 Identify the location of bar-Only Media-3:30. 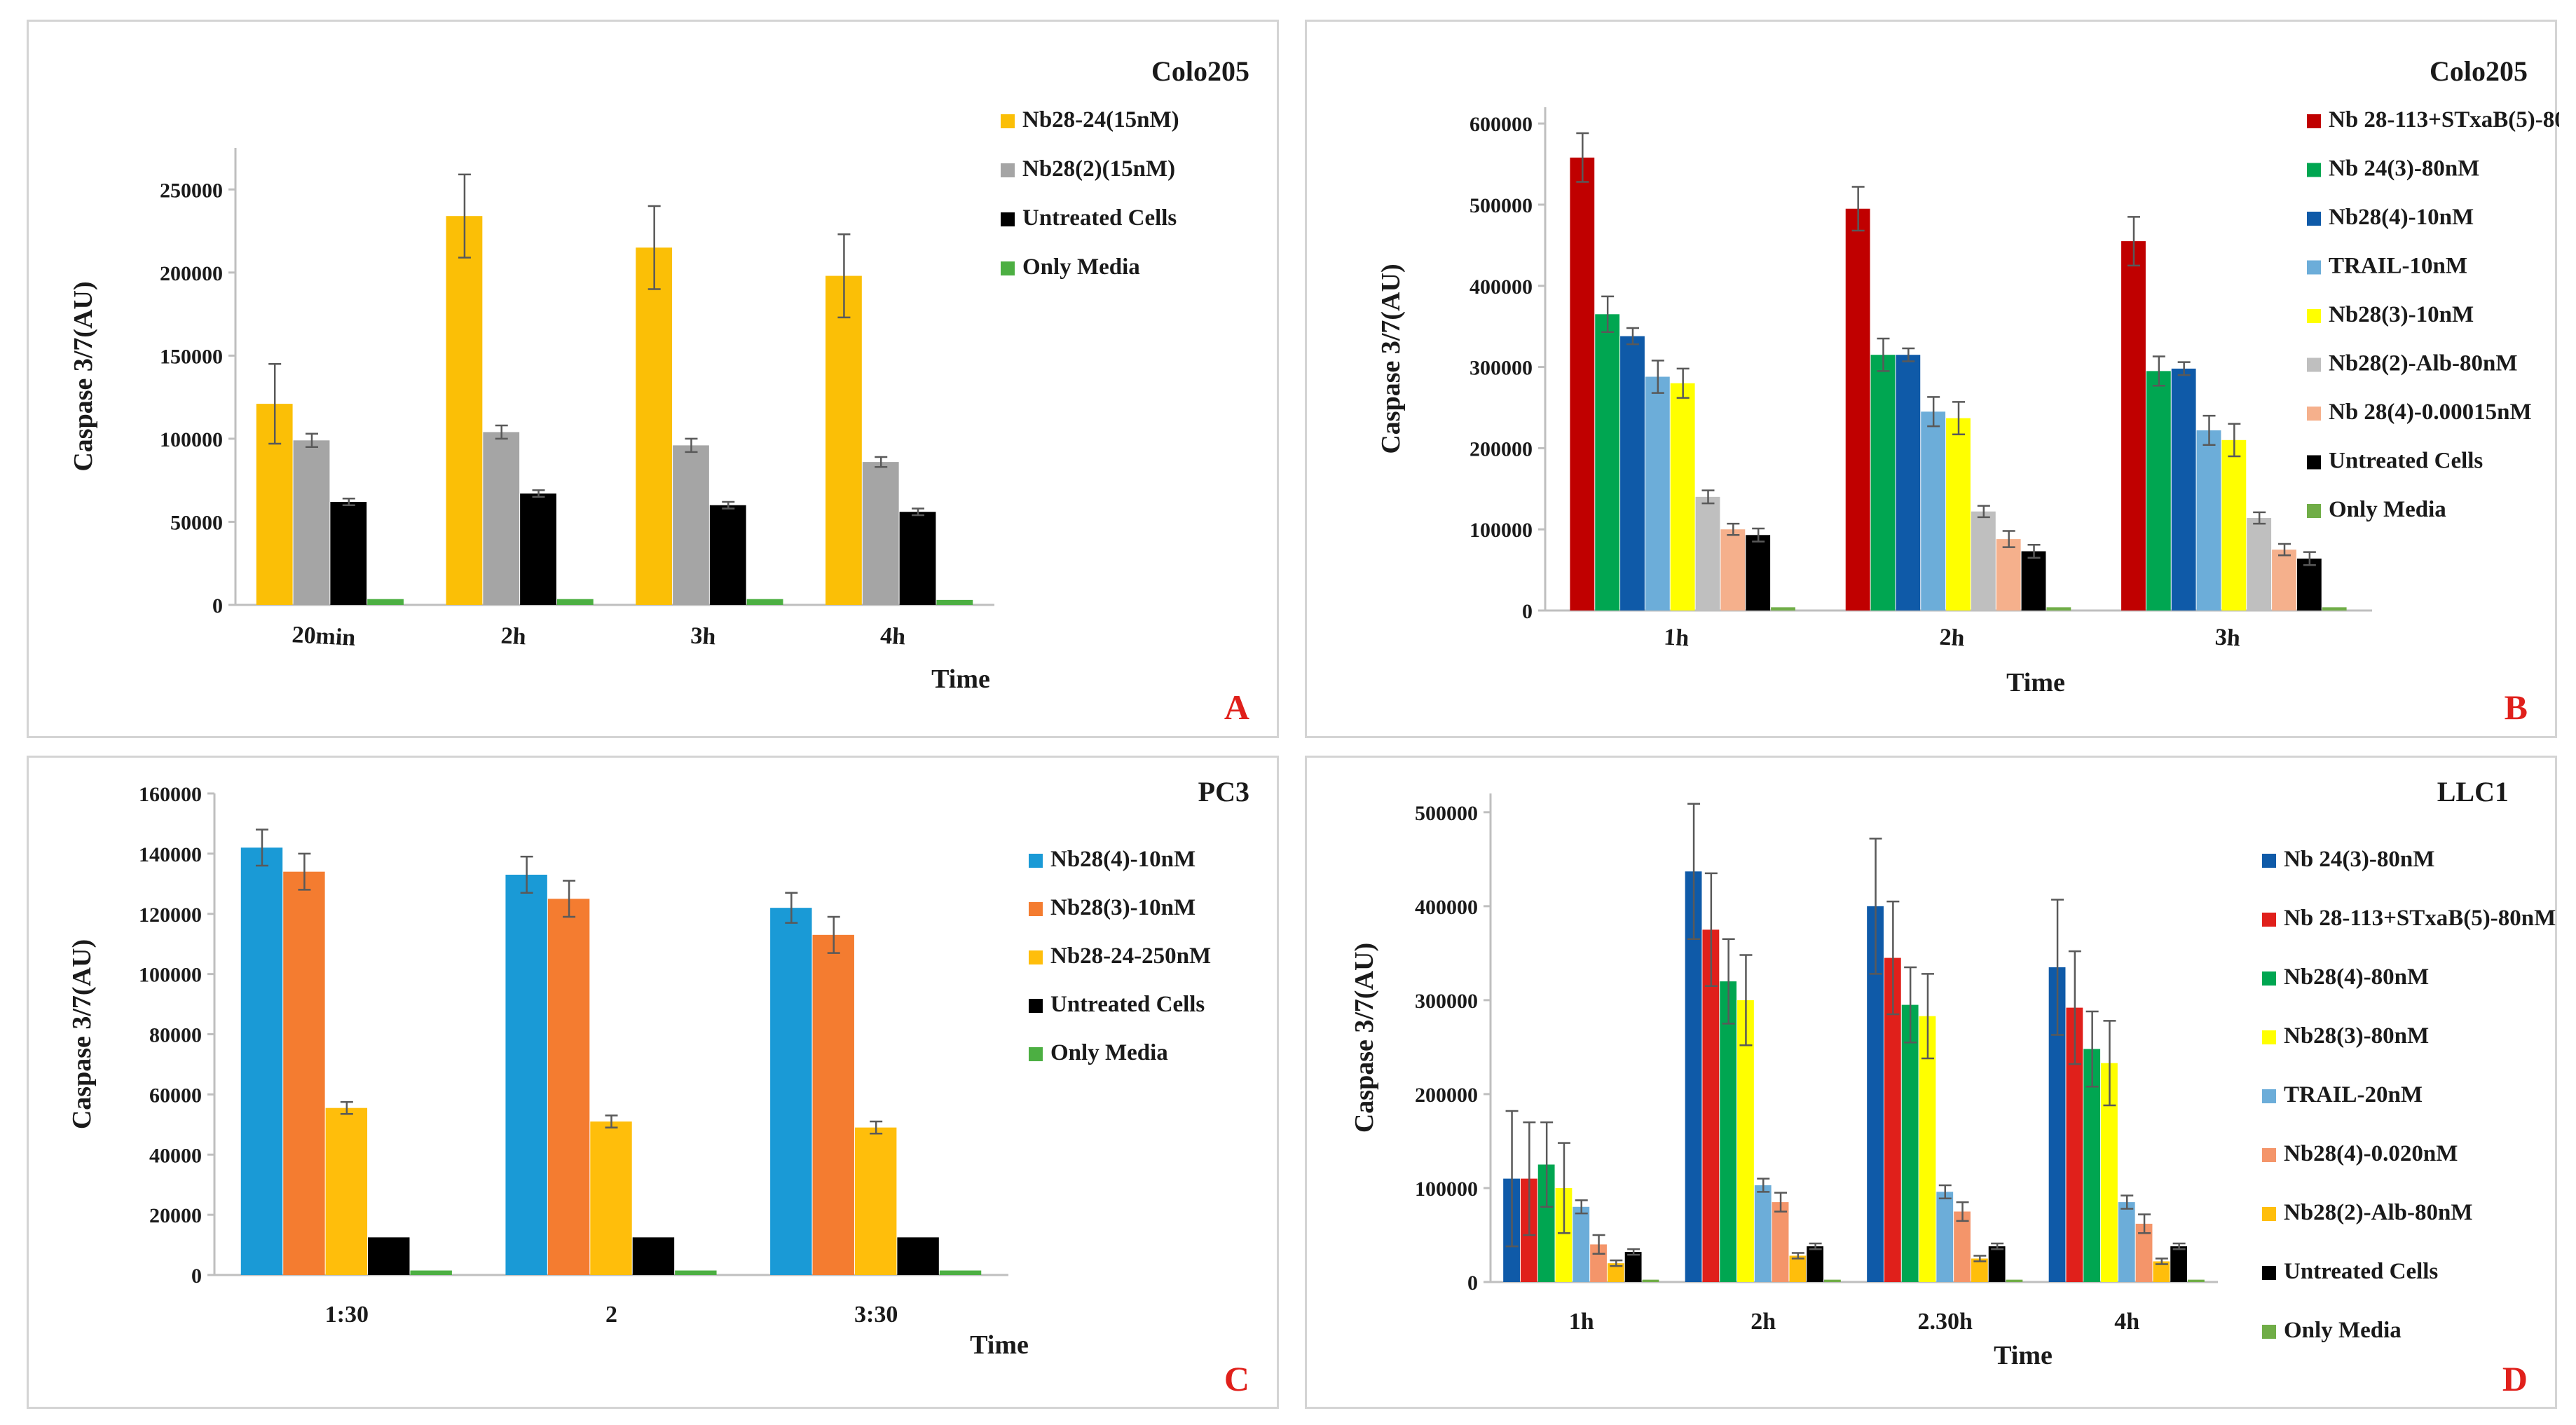
(961, 1272).